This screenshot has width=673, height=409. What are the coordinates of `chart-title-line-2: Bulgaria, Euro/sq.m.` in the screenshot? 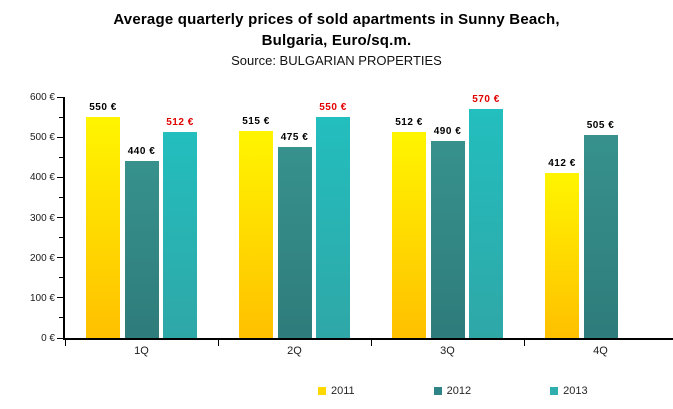 It's located at (336, 40).